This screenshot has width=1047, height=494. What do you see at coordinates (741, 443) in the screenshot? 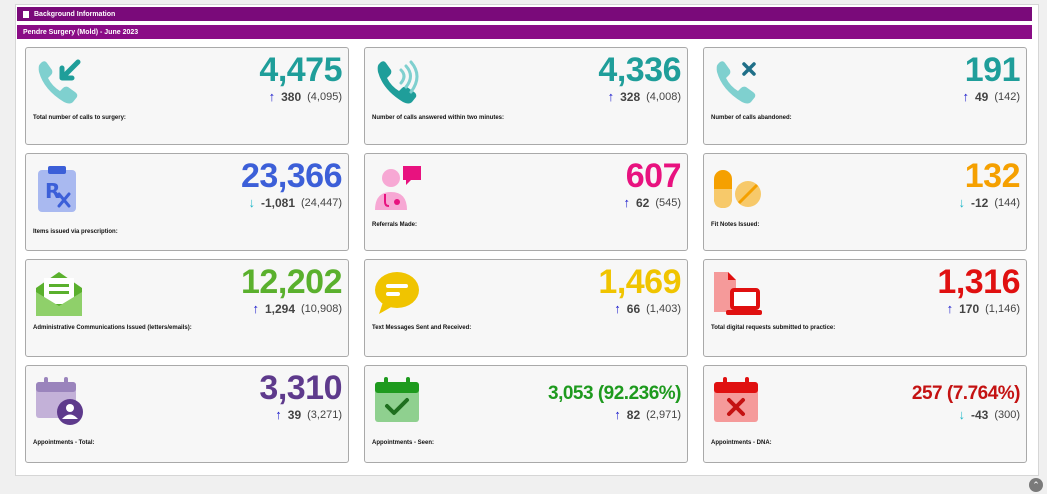
I see `kpi-label: Appointments - DNA:` at bounding box center [741, 443].